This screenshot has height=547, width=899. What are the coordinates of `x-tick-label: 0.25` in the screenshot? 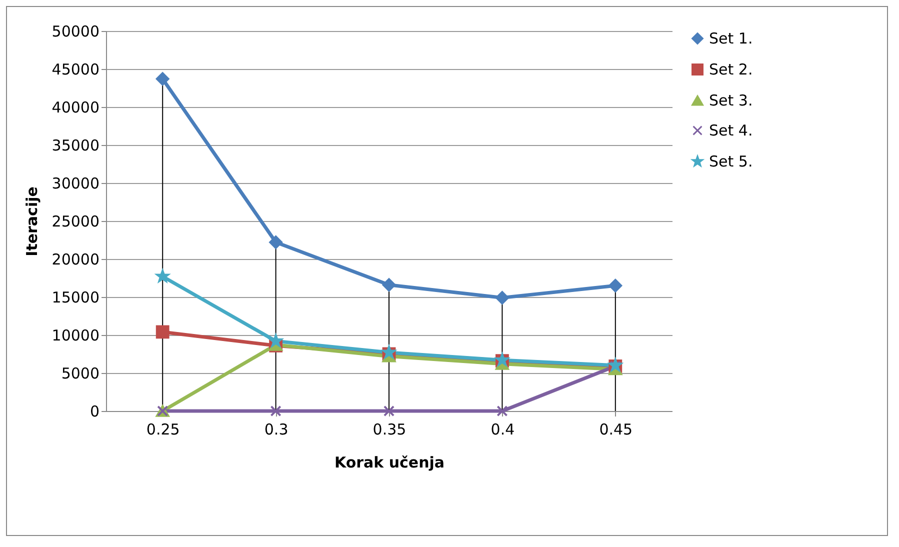 It's located at (163, 429).